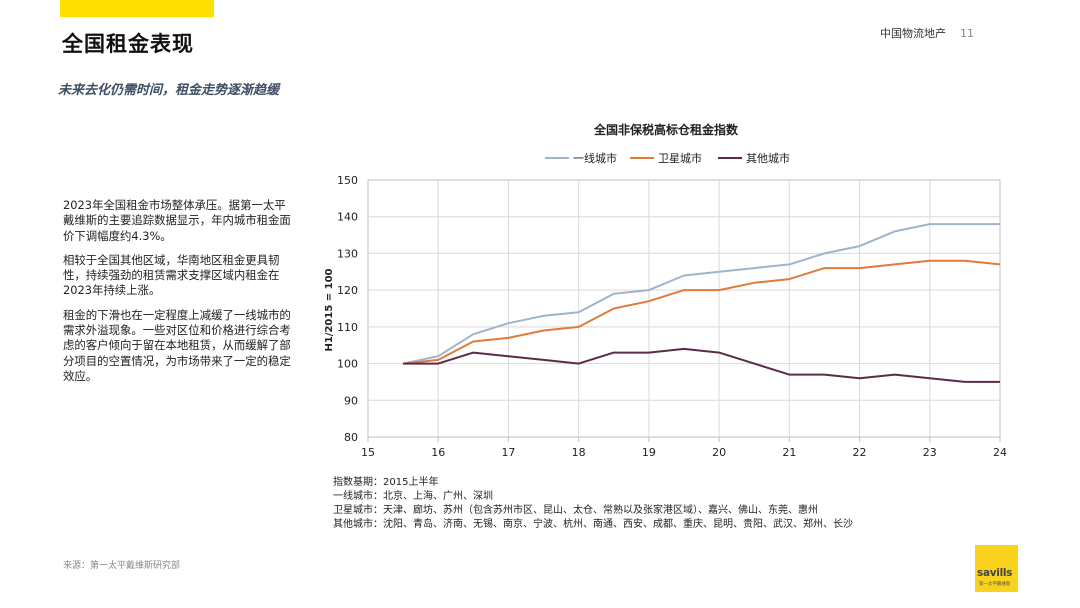 This screenshot has width=1080, height=608. What do you see at coordinates (351, 400) in the screenshot?
I see `y-tick-label: 90` at bounding box center [351, 400].